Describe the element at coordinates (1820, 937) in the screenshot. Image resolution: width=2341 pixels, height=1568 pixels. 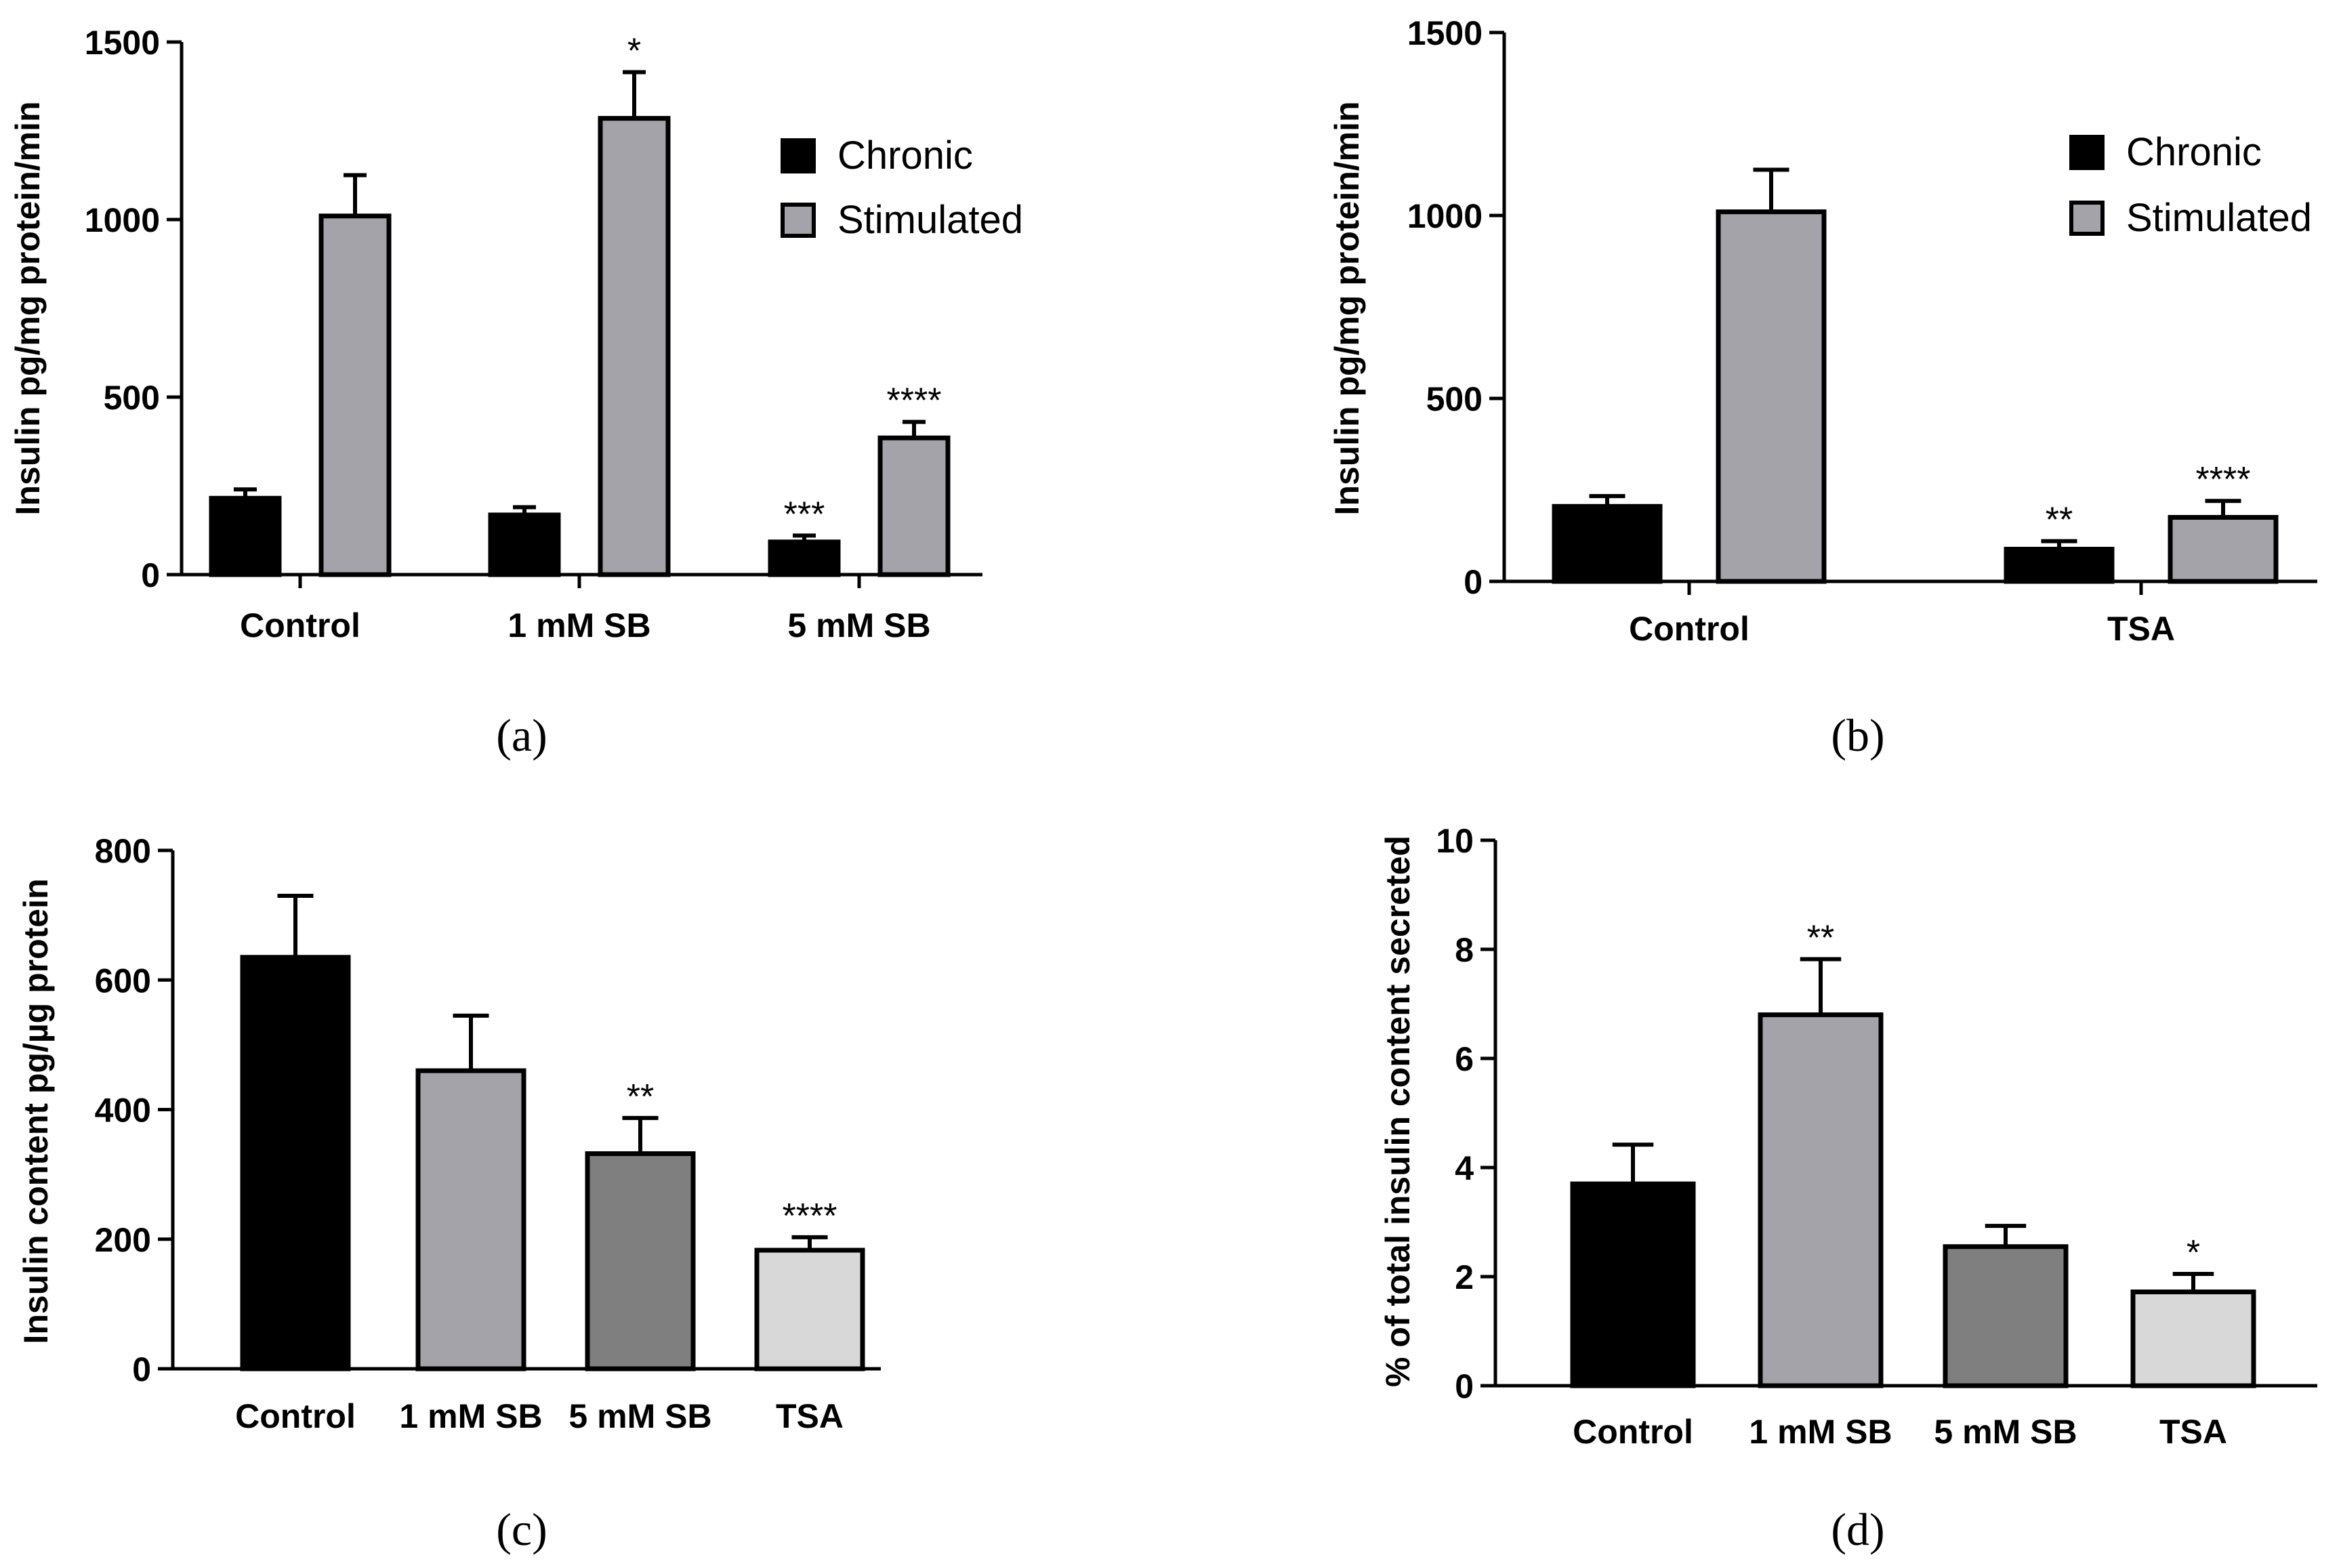
I see `panel-d-significance-label: **` at that location.